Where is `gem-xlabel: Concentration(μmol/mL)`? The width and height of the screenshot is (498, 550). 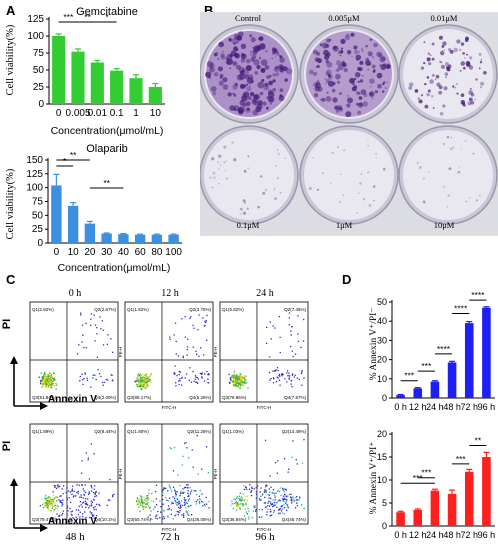
gem-xlabel: Concentration(μmol/mL) is located at coordinates (107, 131).